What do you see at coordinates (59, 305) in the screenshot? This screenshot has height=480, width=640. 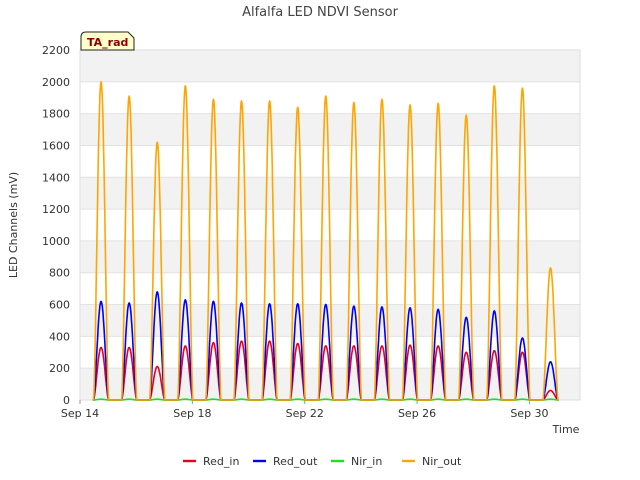 I see `y-tick-label: 600` at bounding box center [59, 305].